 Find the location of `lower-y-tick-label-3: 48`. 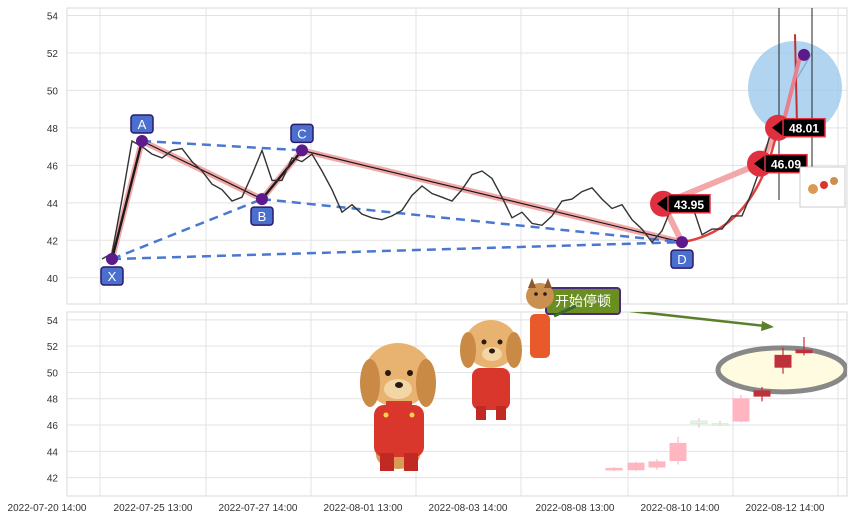

lower-y-tick-label-3: 48 is located at coordinates (53, 400).